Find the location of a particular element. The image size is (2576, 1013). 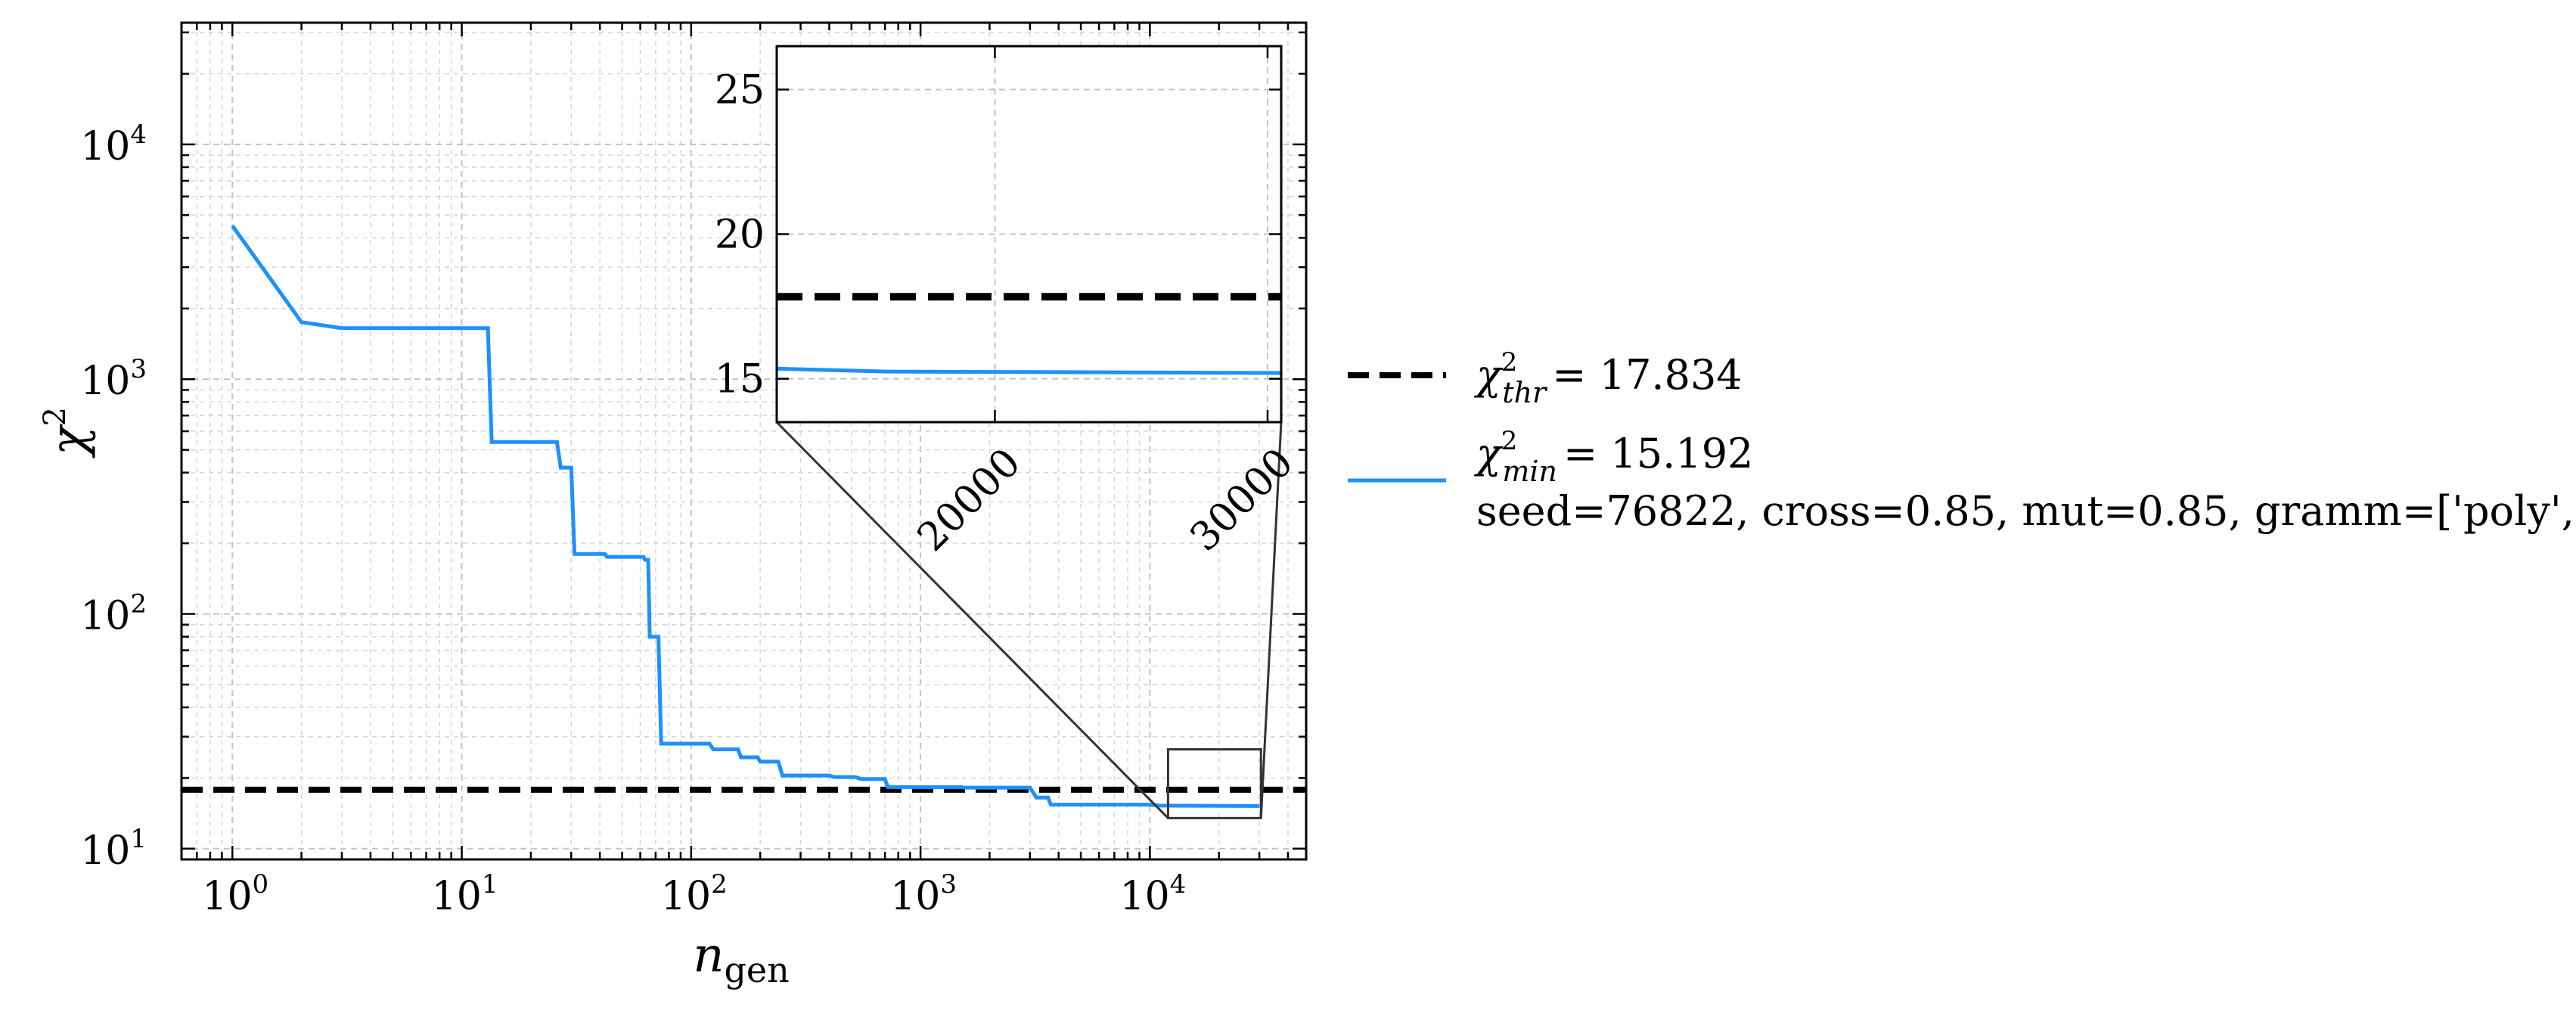

legend-thr-symbol: χ is located at coordinates (1488, 375).